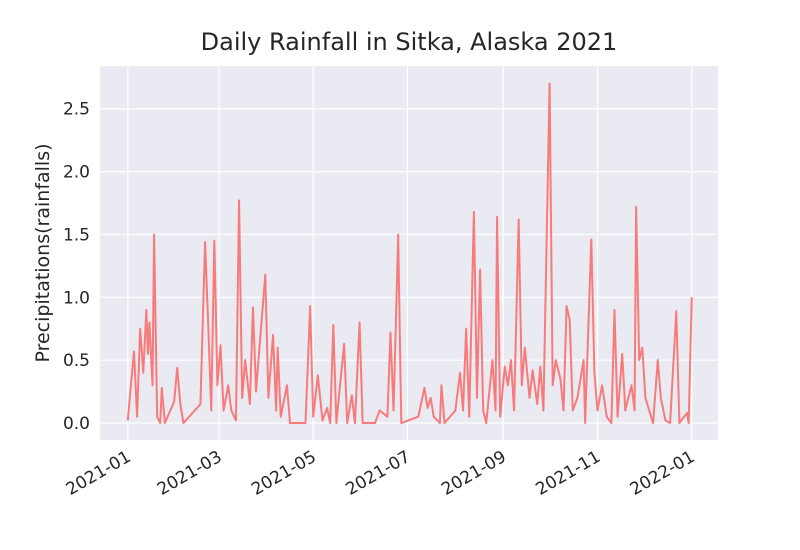  What do you see at coordinates (284, 473) in the screenshot?
I see `x-tick-label: 2021-05` at bounding box center [284, 473].